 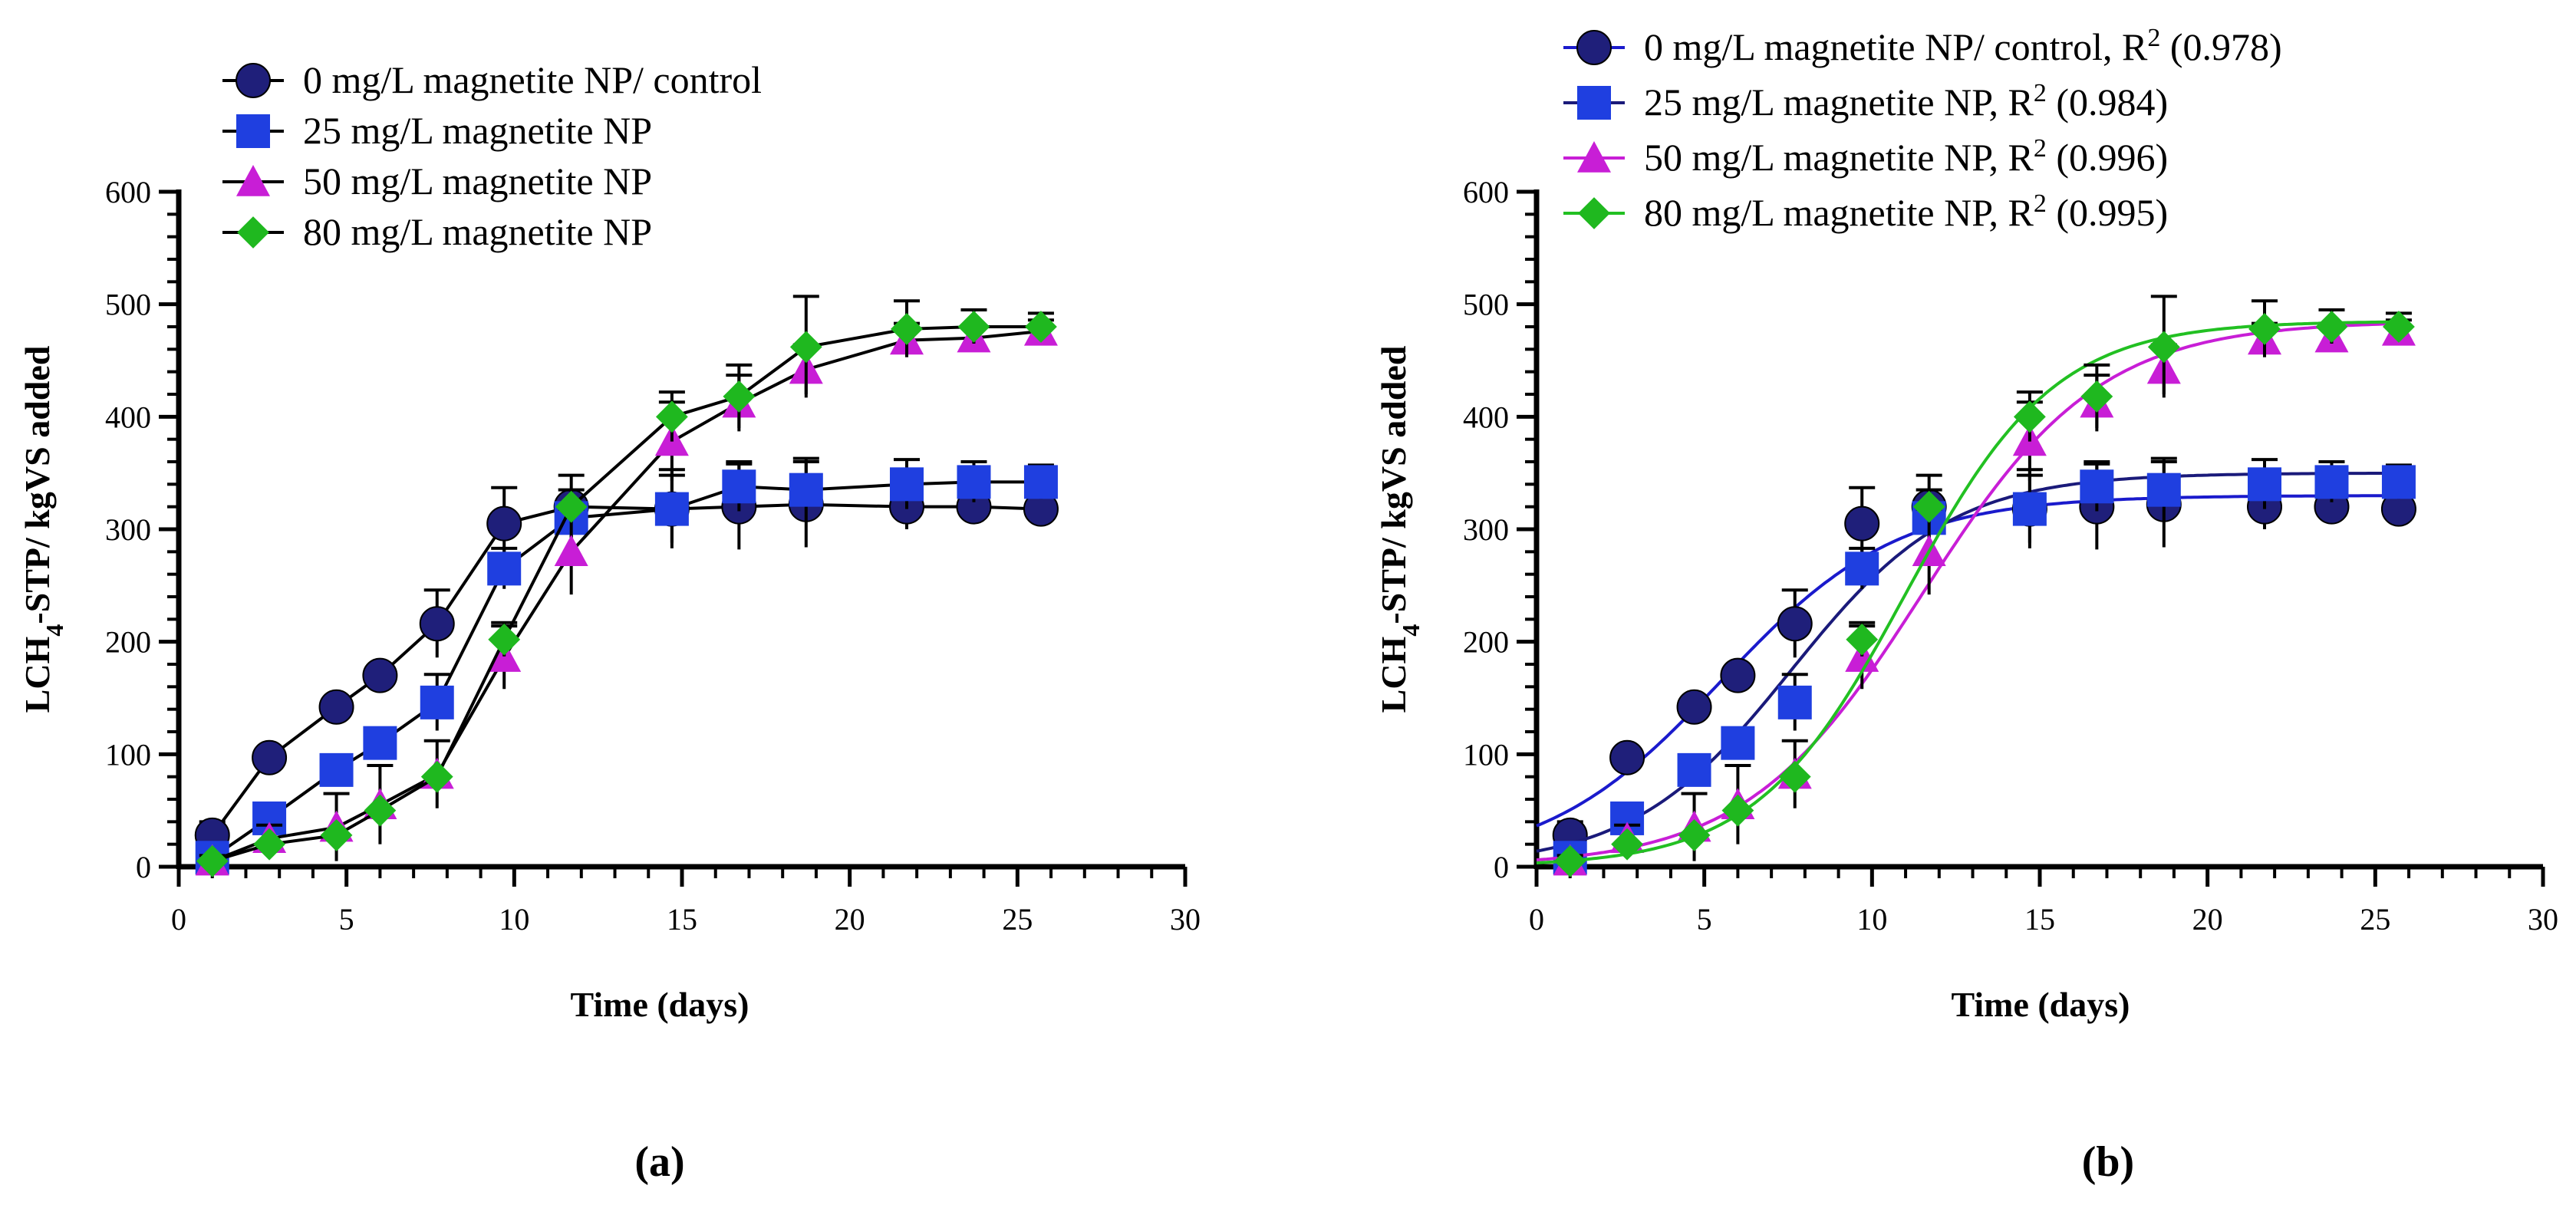 What do you see at coordinates (128, 305) in the screenshot?
I see `y-tick-label: 500` at bounding box center [128, 305].